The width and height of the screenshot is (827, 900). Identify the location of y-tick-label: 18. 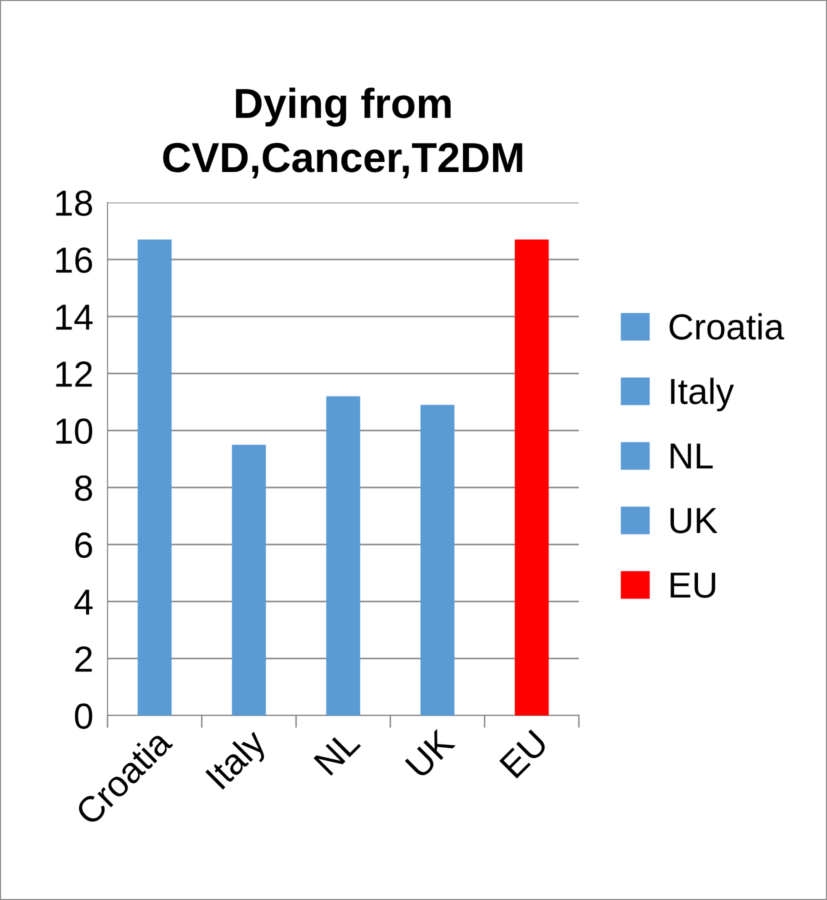
(74, 203).